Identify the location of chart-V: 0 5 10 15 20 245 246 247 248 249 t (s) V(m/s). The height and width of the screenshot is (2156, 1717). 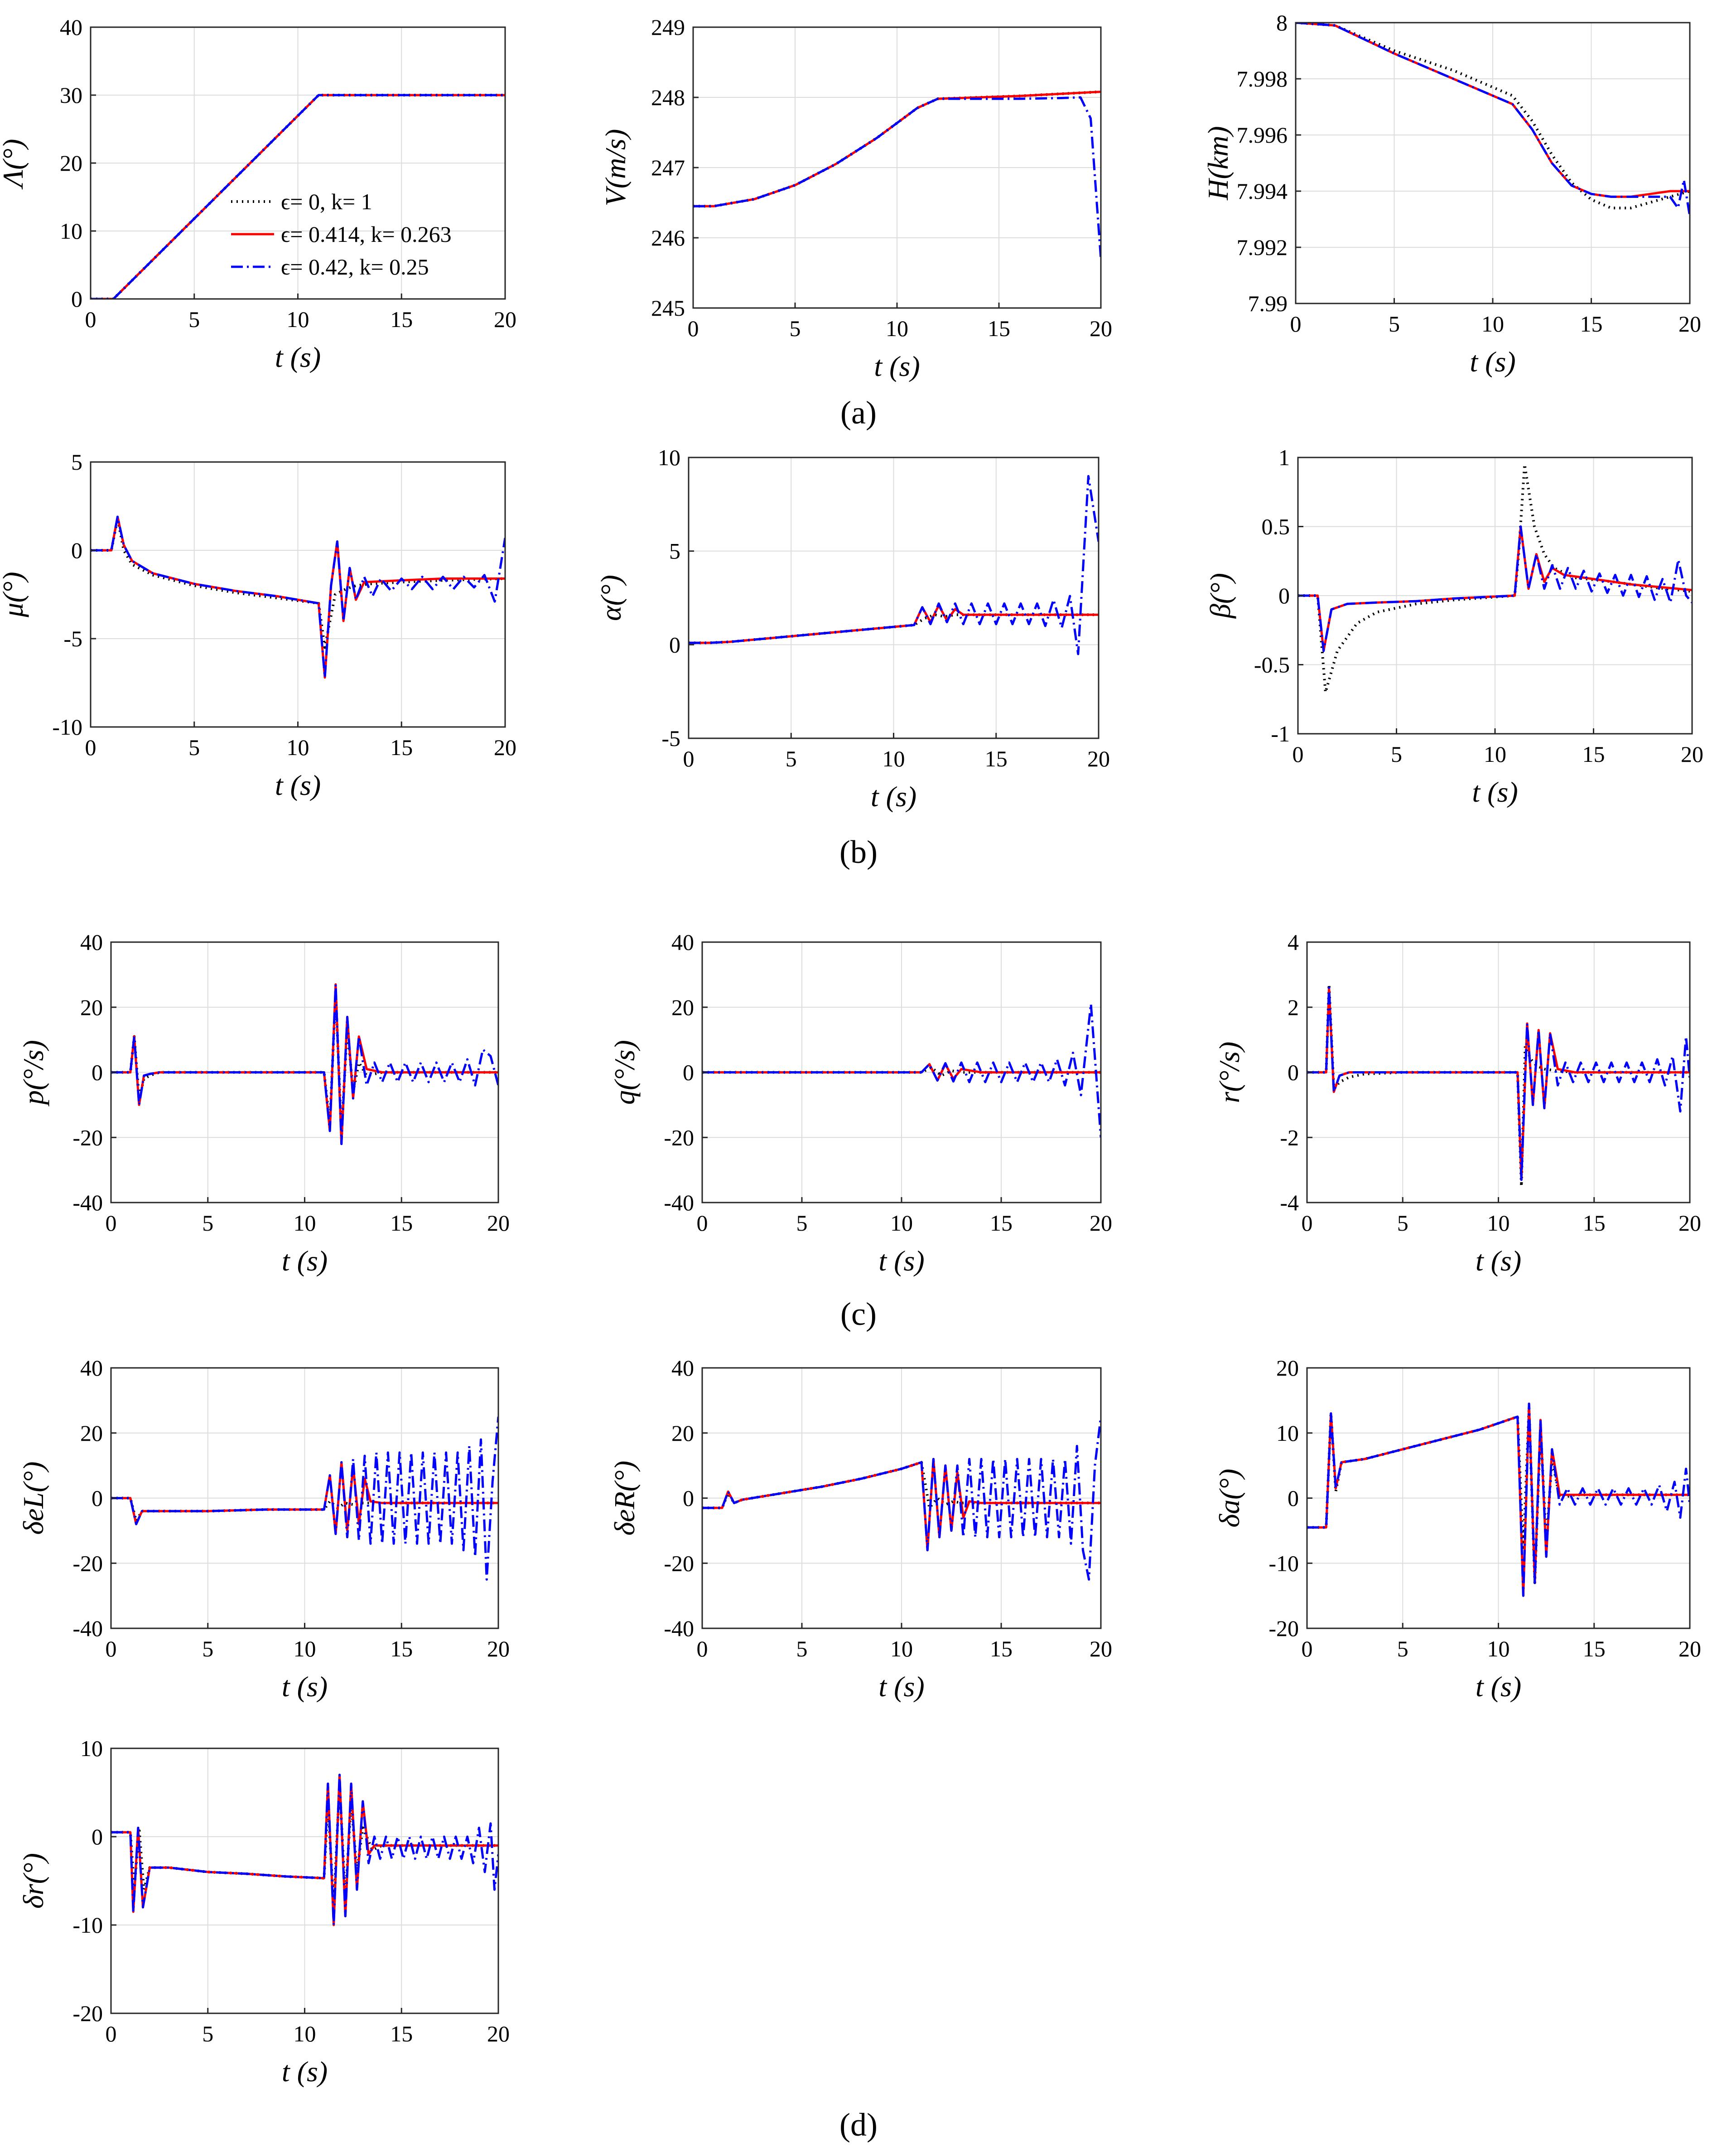
(855, 198).